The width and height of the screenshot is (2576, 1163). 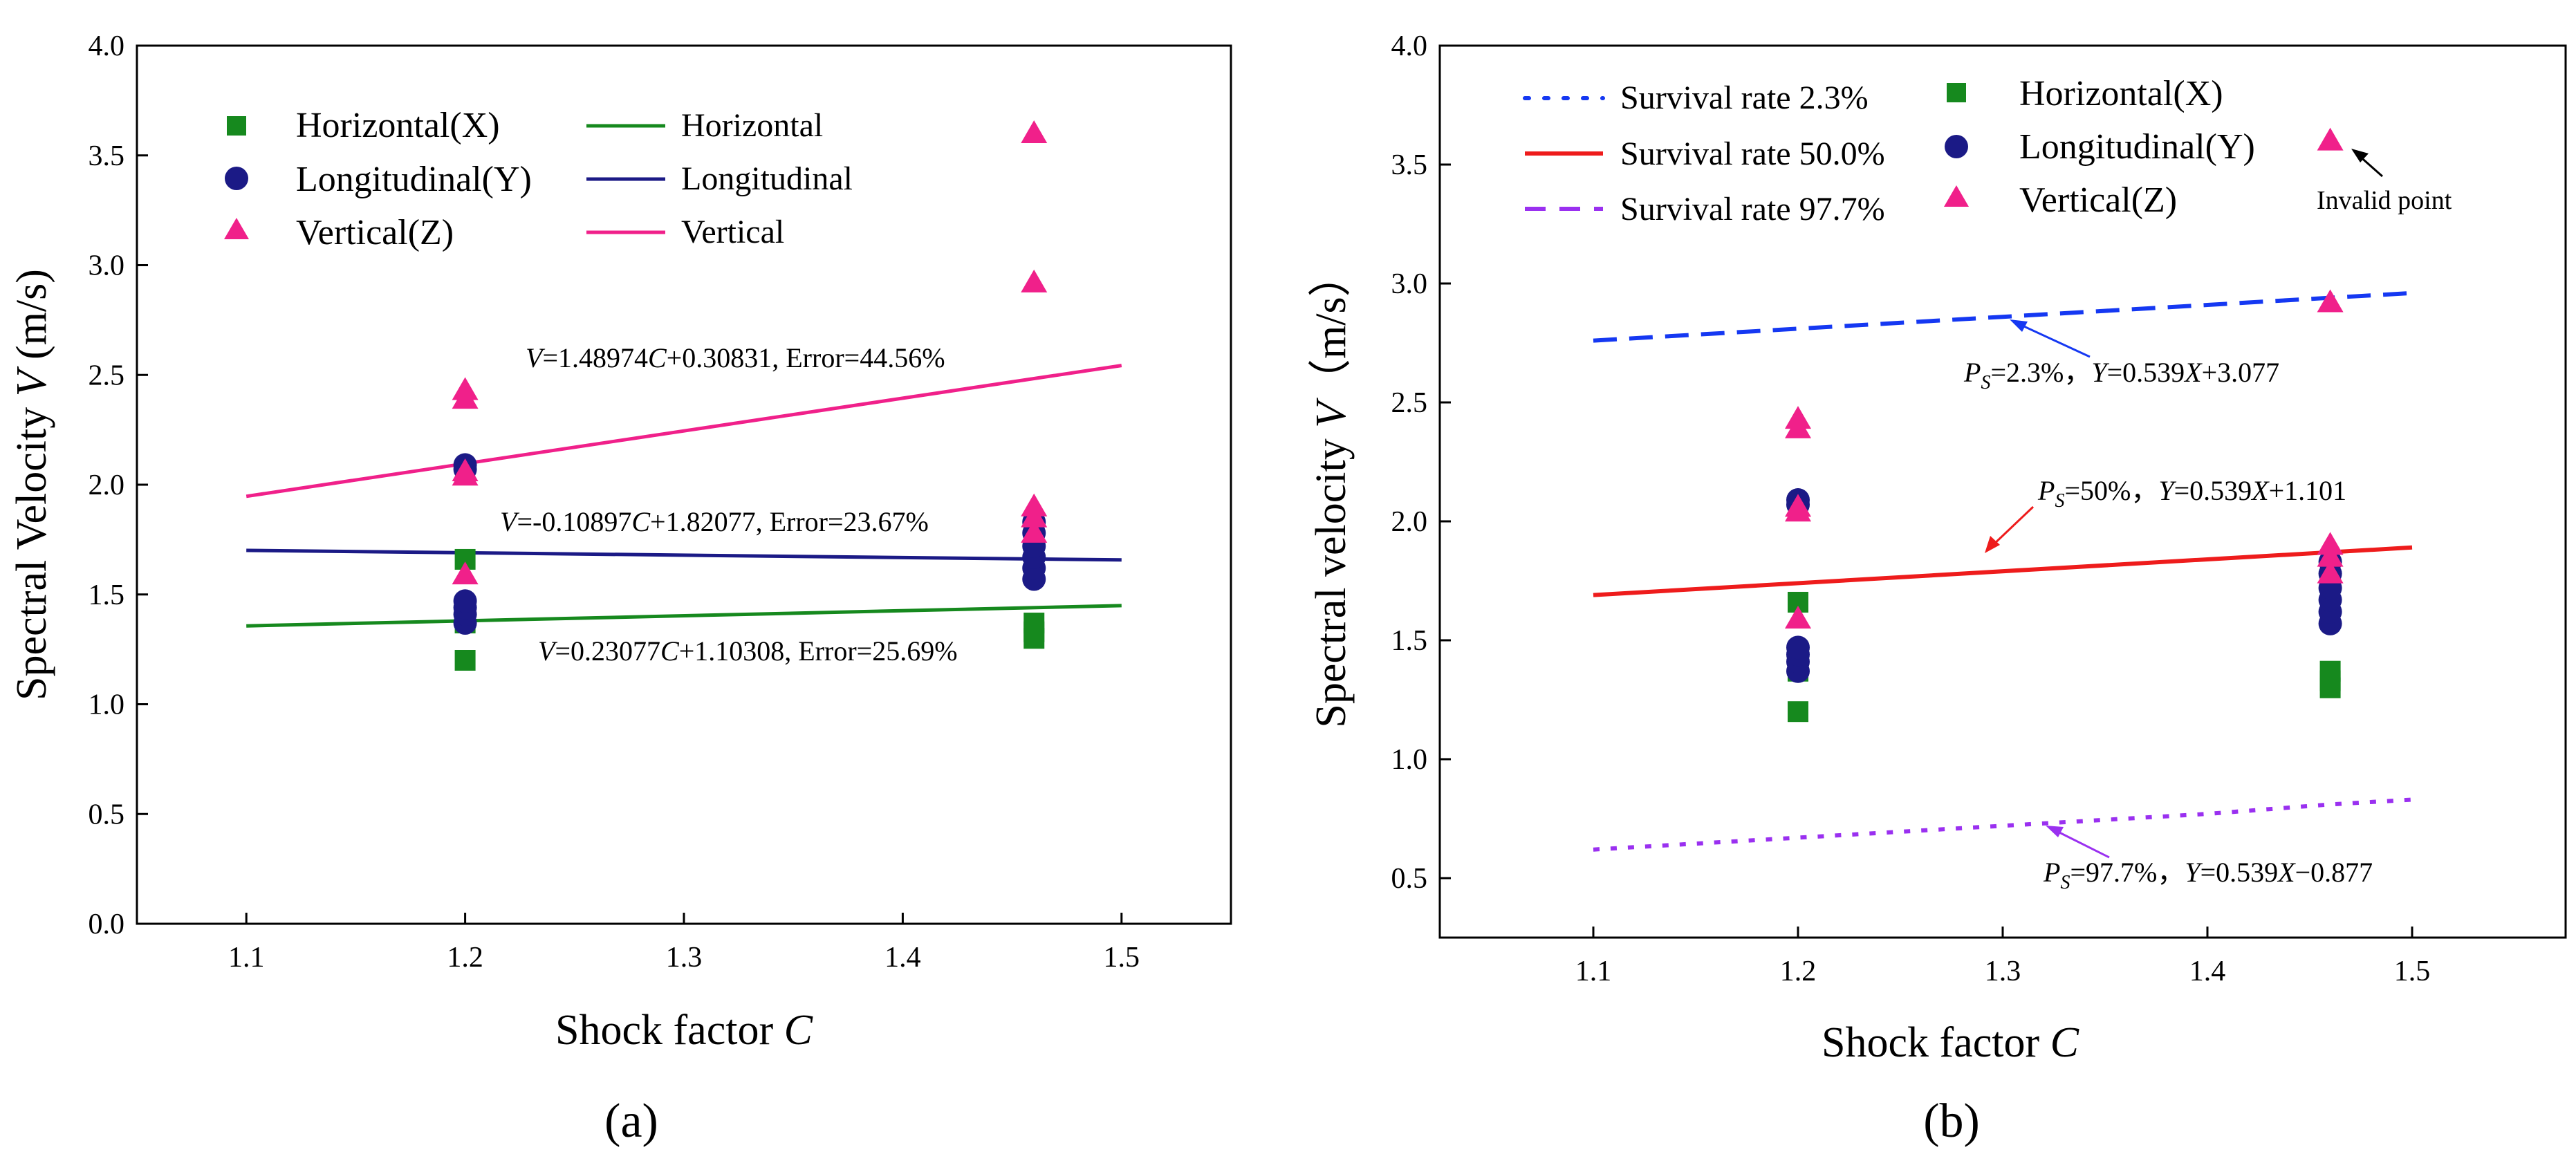 What do you see at coordinates (2121, 375) in the screenshot?
I see `equation-survival-2-3: PS=2.3%，Y=0.539X+3.077` at bounding box center [2121, 375].